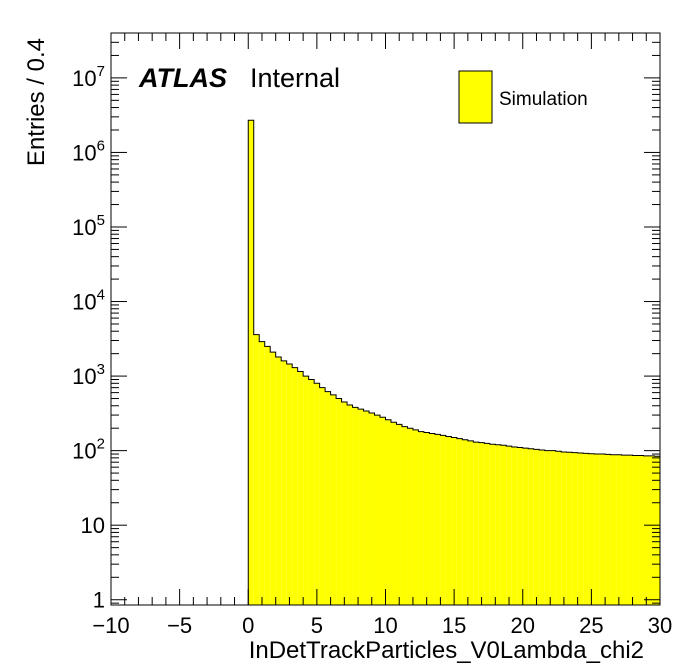 Image resolution: width=696 pixels, height=672 pixels. What do you see at coordinates (101, 444) in the screenshot?
I see `y-tick-label-exponent: 2` at bounding box center [101, 444].